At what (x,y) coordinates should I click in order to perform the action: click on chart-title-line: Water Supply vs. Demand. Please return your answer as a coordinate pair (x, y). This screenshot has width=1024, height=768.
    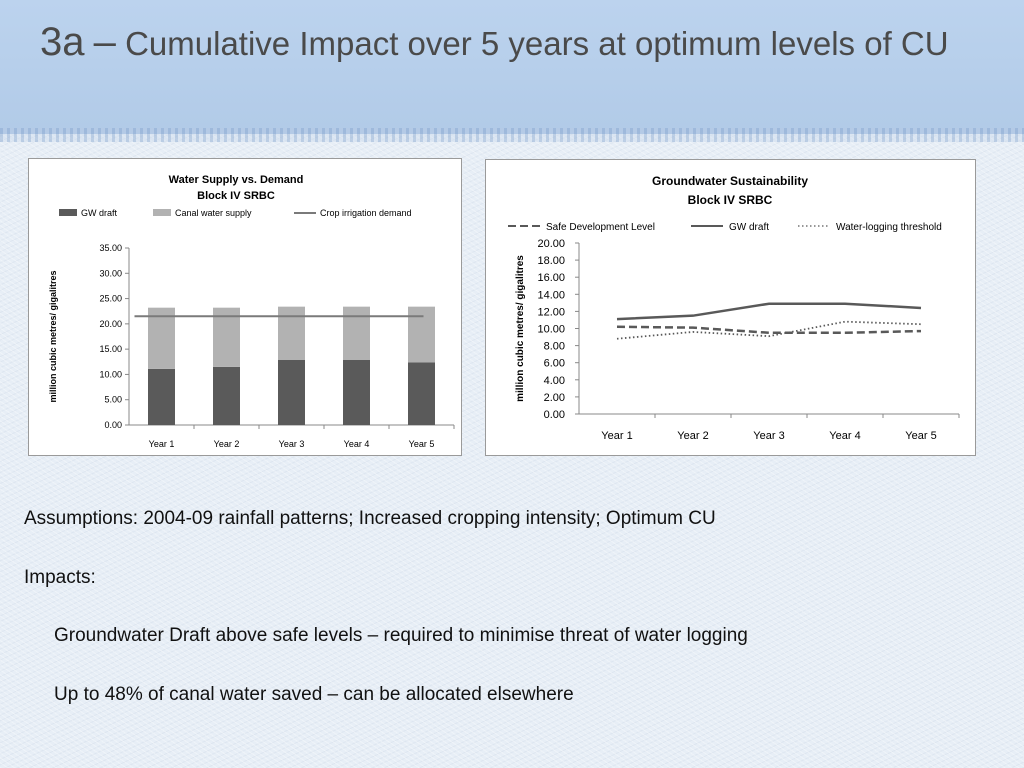
    Looking at the image, I should click on (236, 180).